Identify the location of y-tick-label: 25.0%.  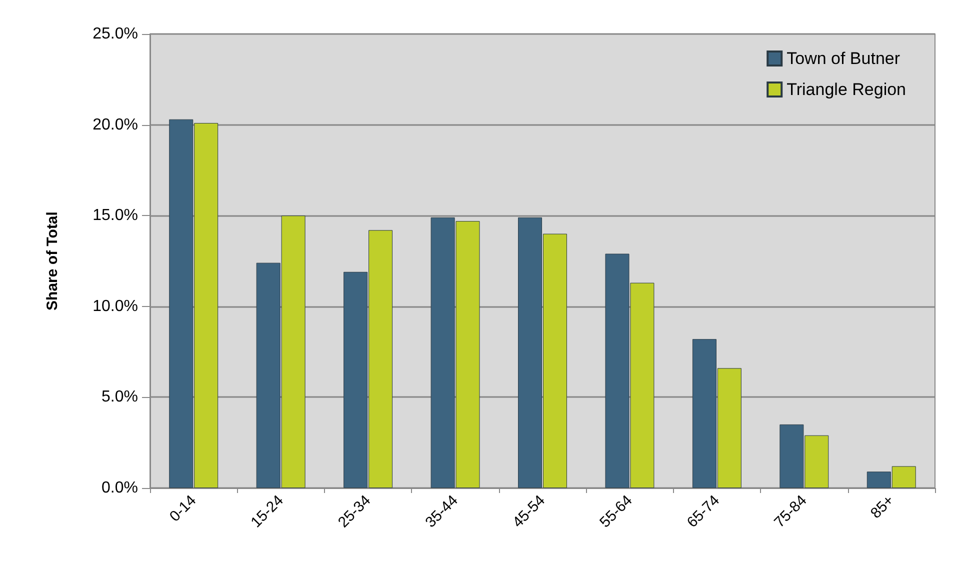
(115, 34).